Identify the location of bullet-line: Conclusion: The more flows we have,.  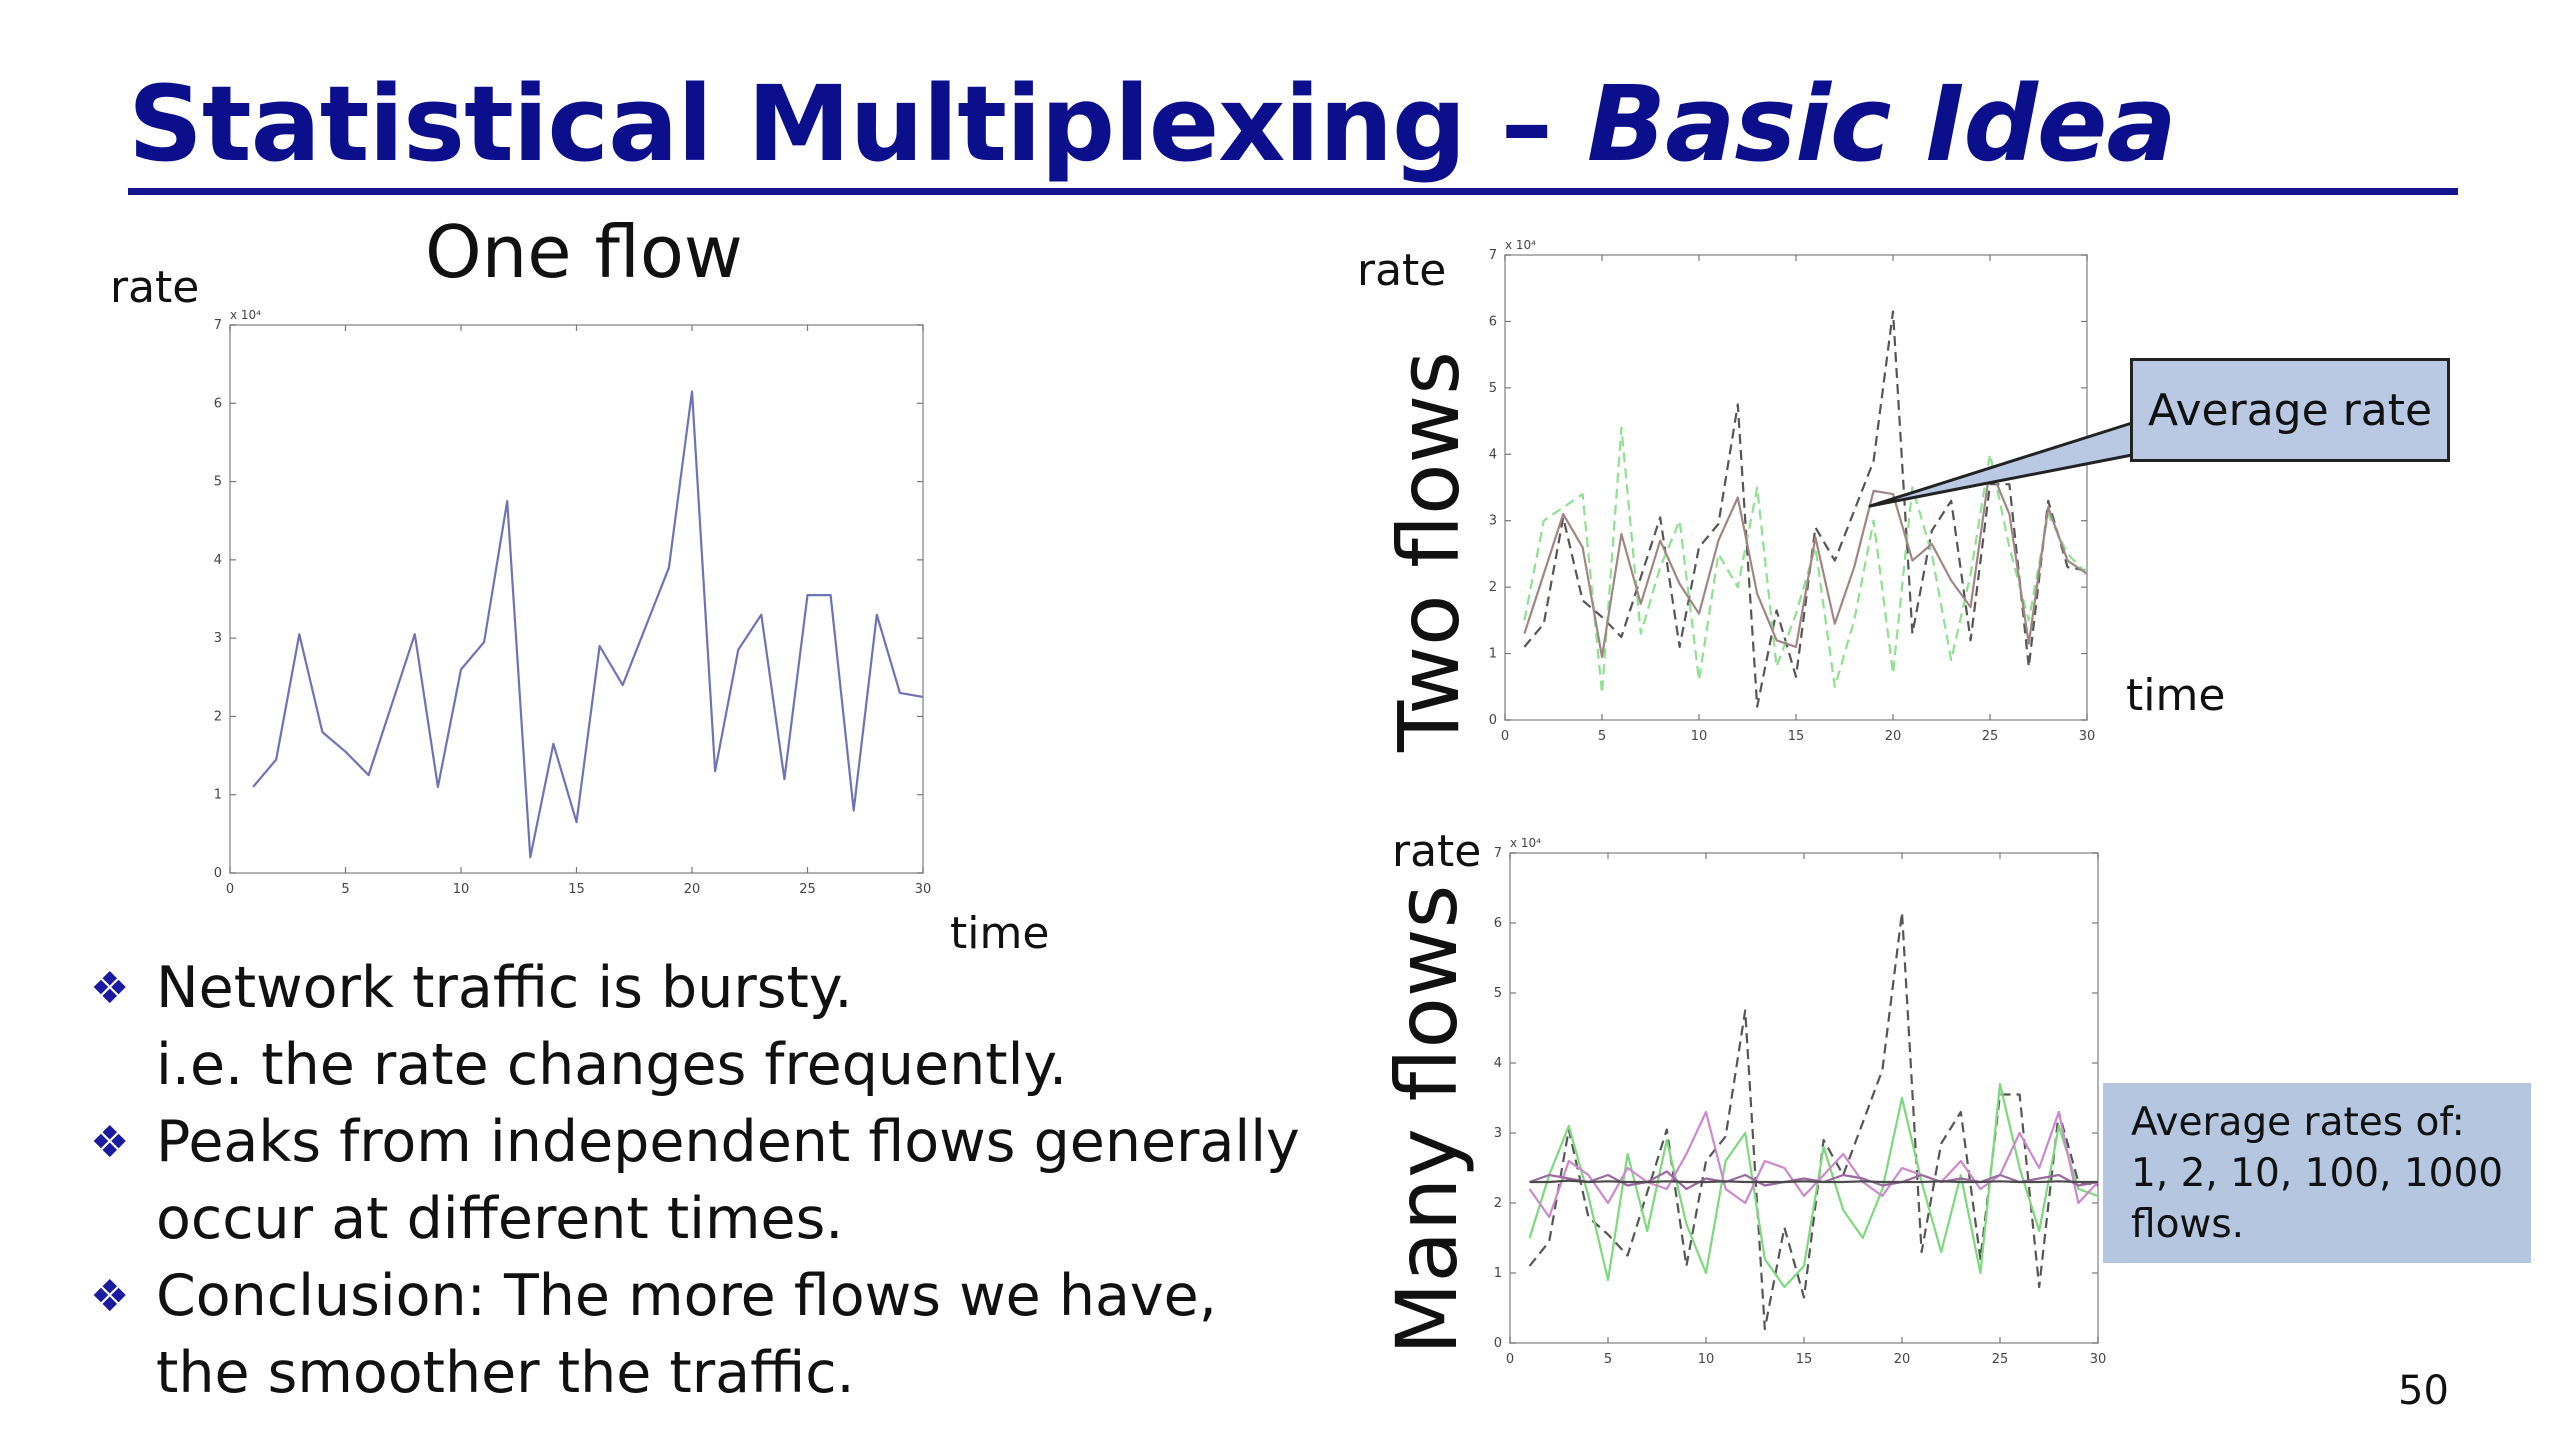
(686, 1296).